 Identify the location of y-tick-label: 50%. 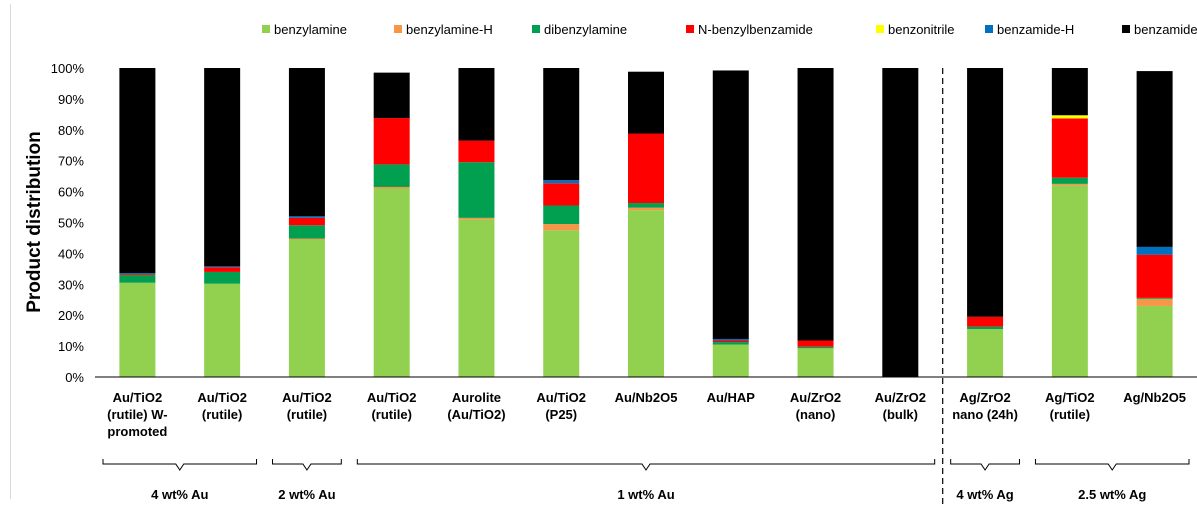
(71, 223).